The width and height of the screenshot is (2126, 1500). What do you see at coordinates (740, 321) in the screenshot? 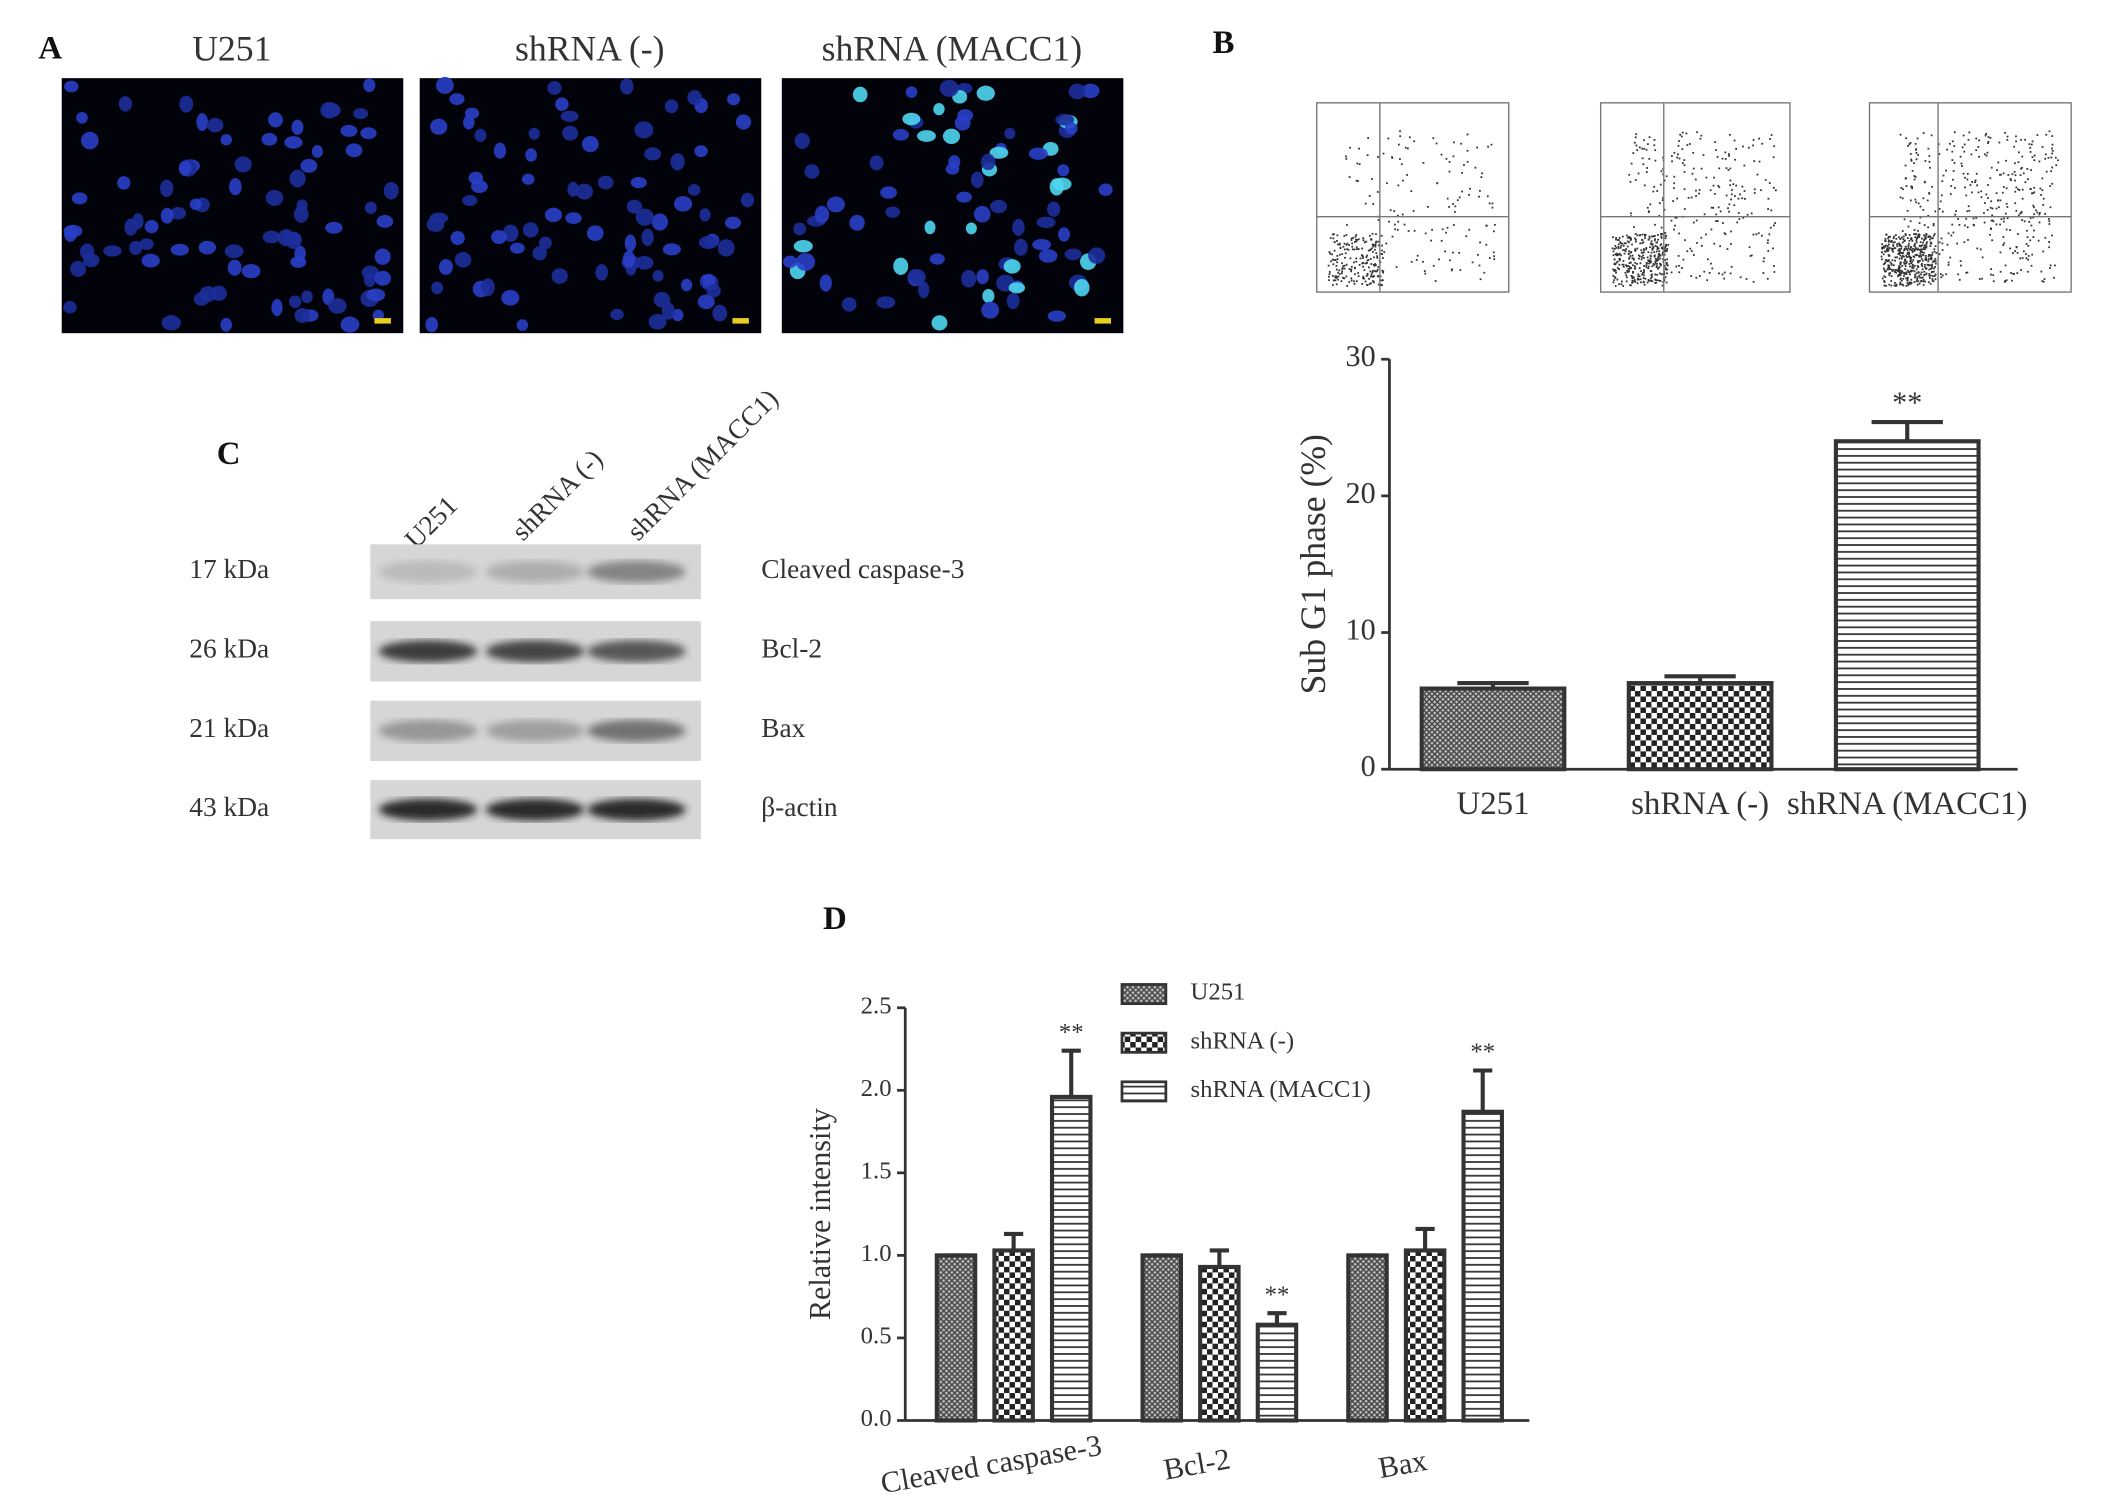
I see `scale-bar` at bounding box center [740, 321].